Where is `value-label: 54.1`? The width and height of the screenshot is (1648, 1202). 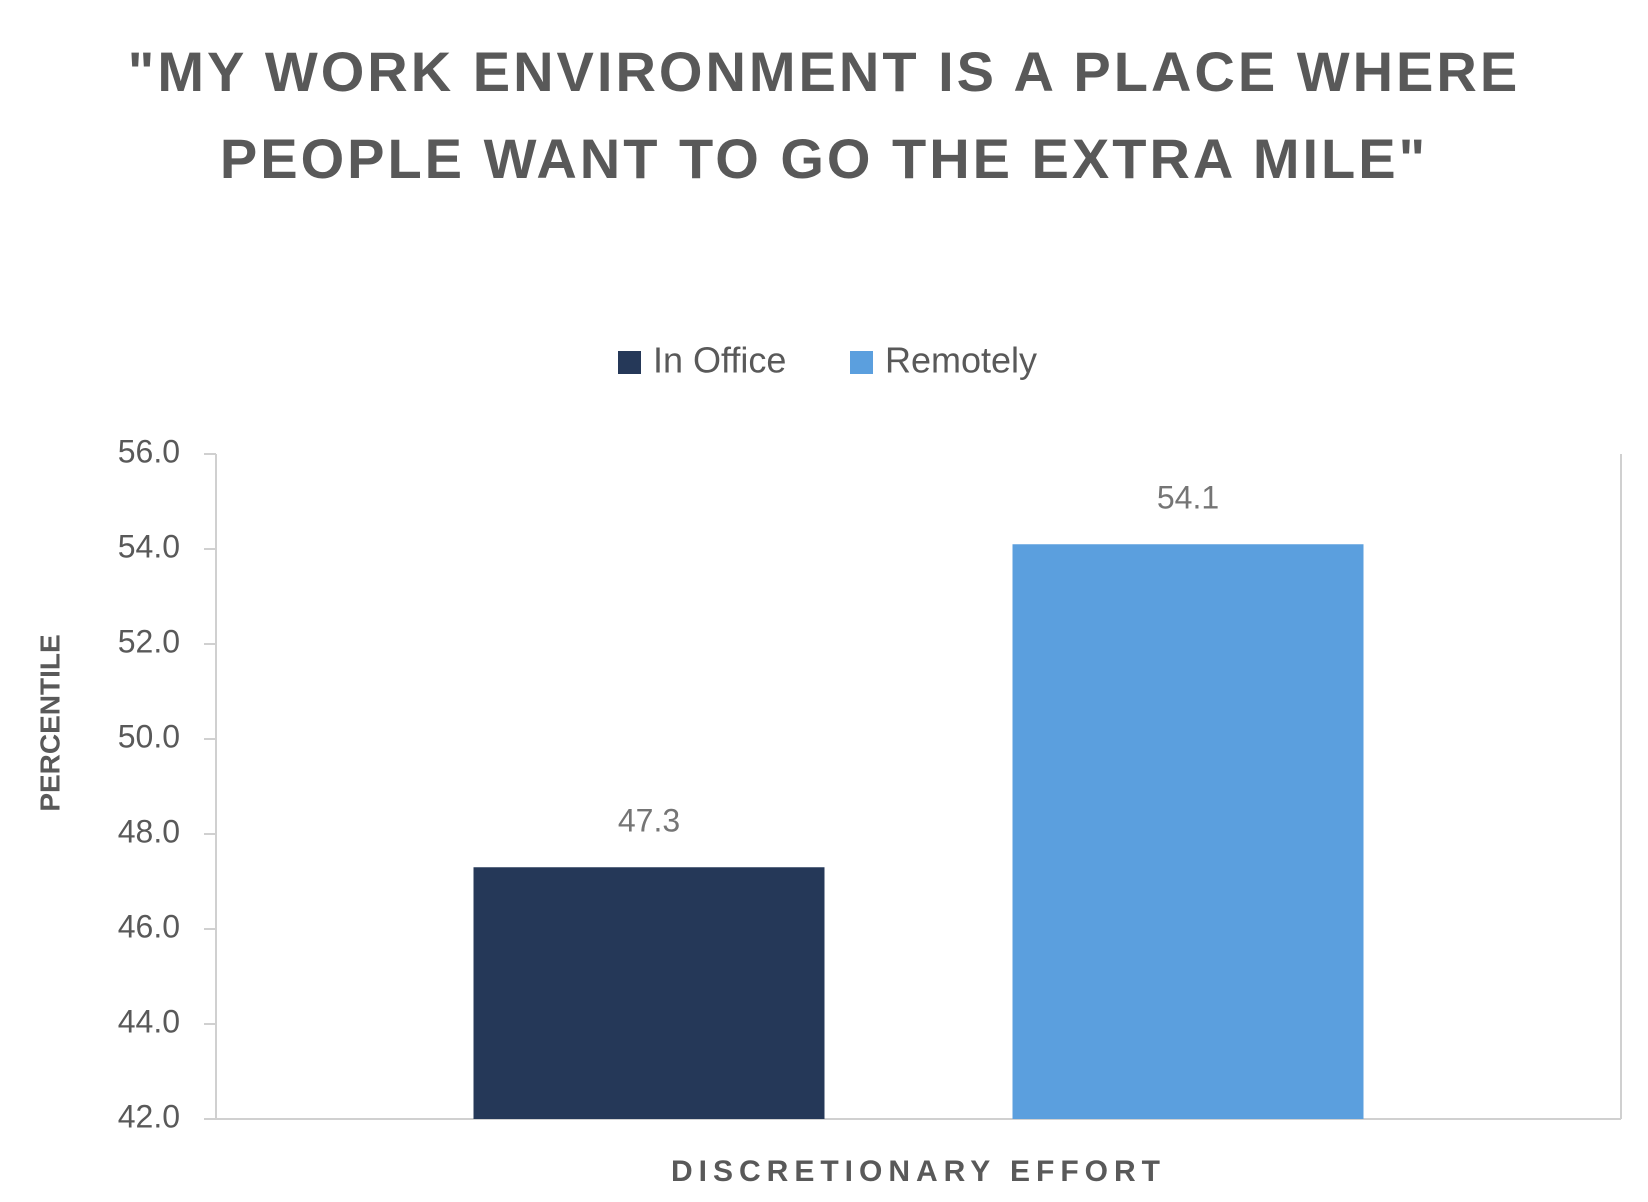
value-label: 54.1 is located at coordinates (1188, 498).